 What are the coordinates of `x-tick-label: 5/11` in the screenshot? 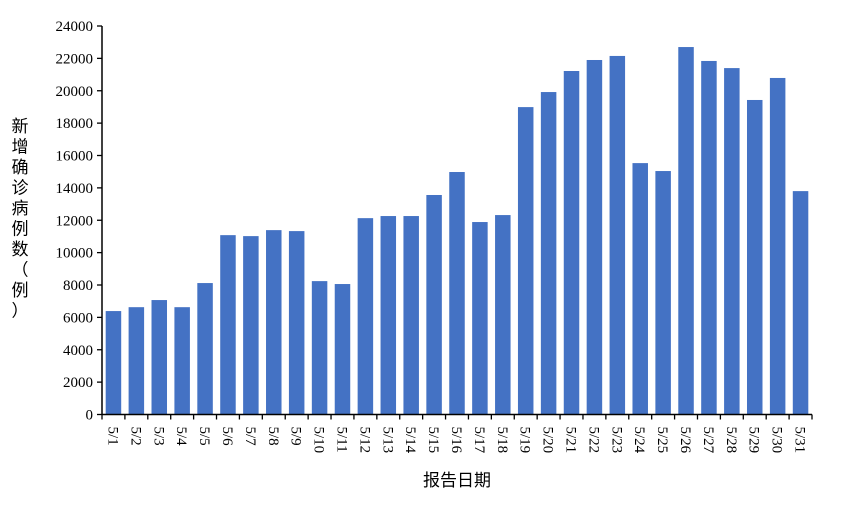 It's located at (341, 440).